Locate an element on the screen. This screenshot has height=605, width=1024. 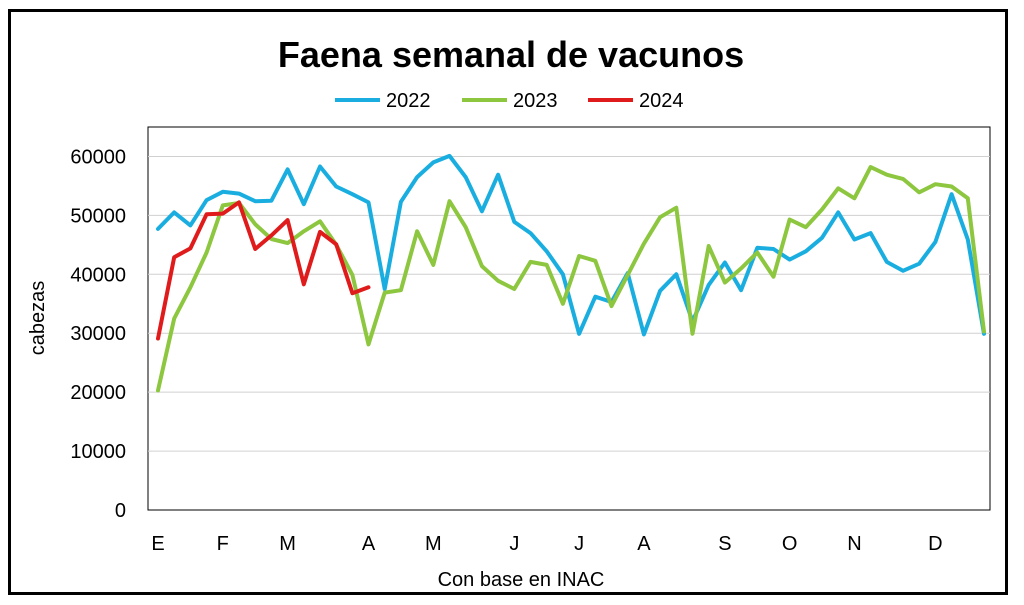
x-tick-label: O is located at coordinates (790, 544).